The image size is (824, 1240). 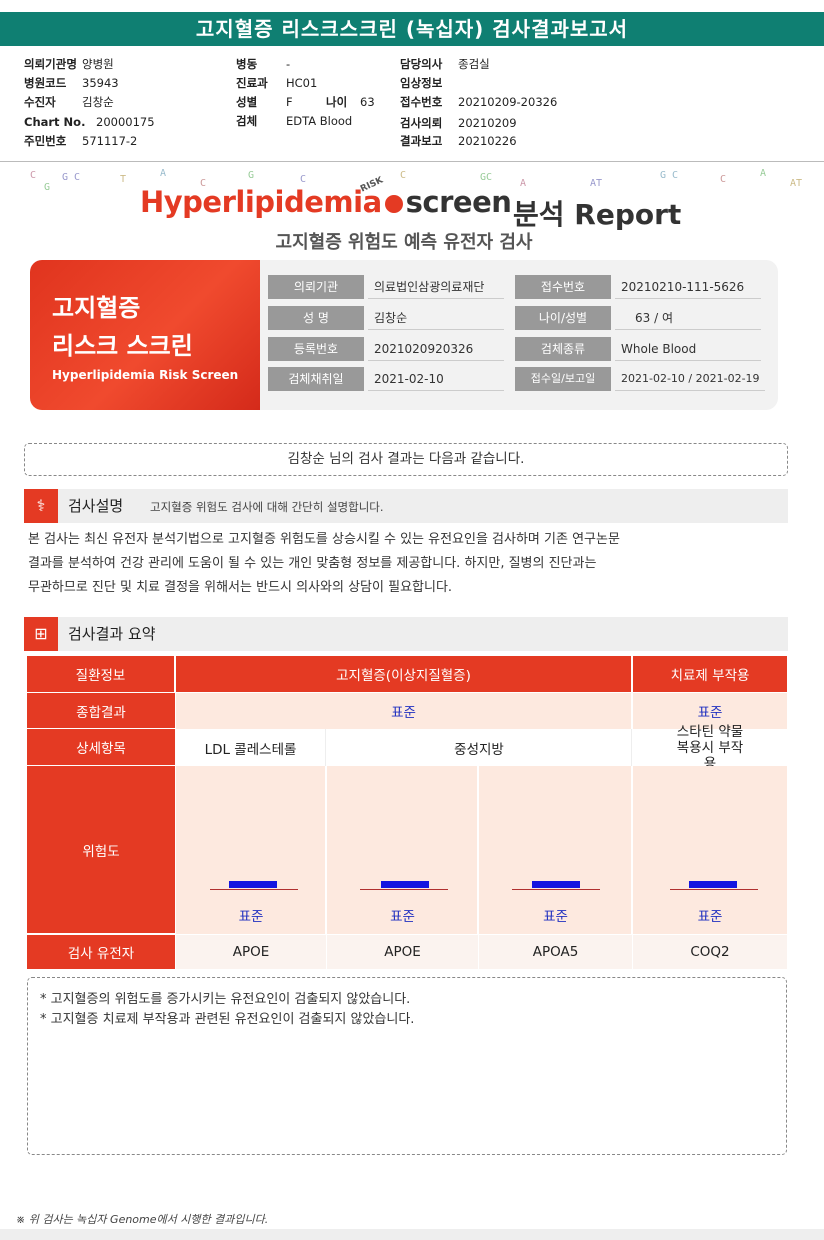 I want to click on bottom-strip, so click(x=412, y=1234).